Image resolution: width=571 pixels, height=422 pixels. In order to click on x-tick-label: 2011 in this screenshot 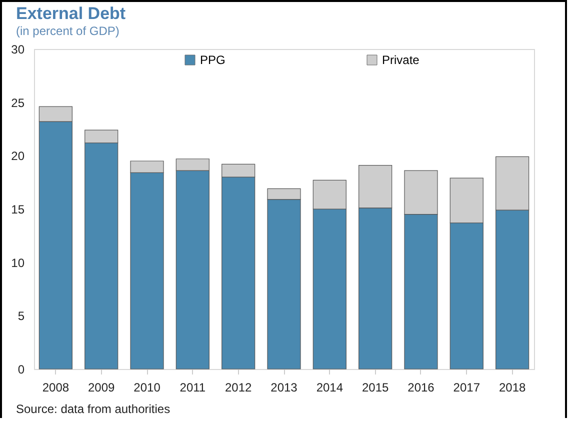, I will do `click(193, 387)`.